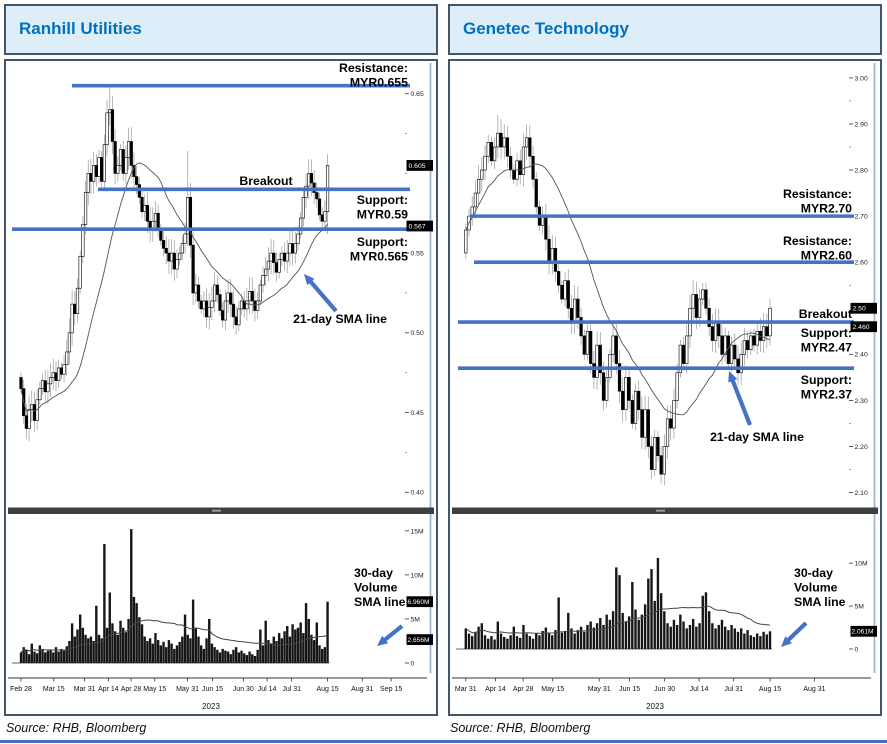  What do you see at coordinates (826, 395) in the screenshot?
I see `annotation-text: MYR2.37` at bounding box center [826, 395].